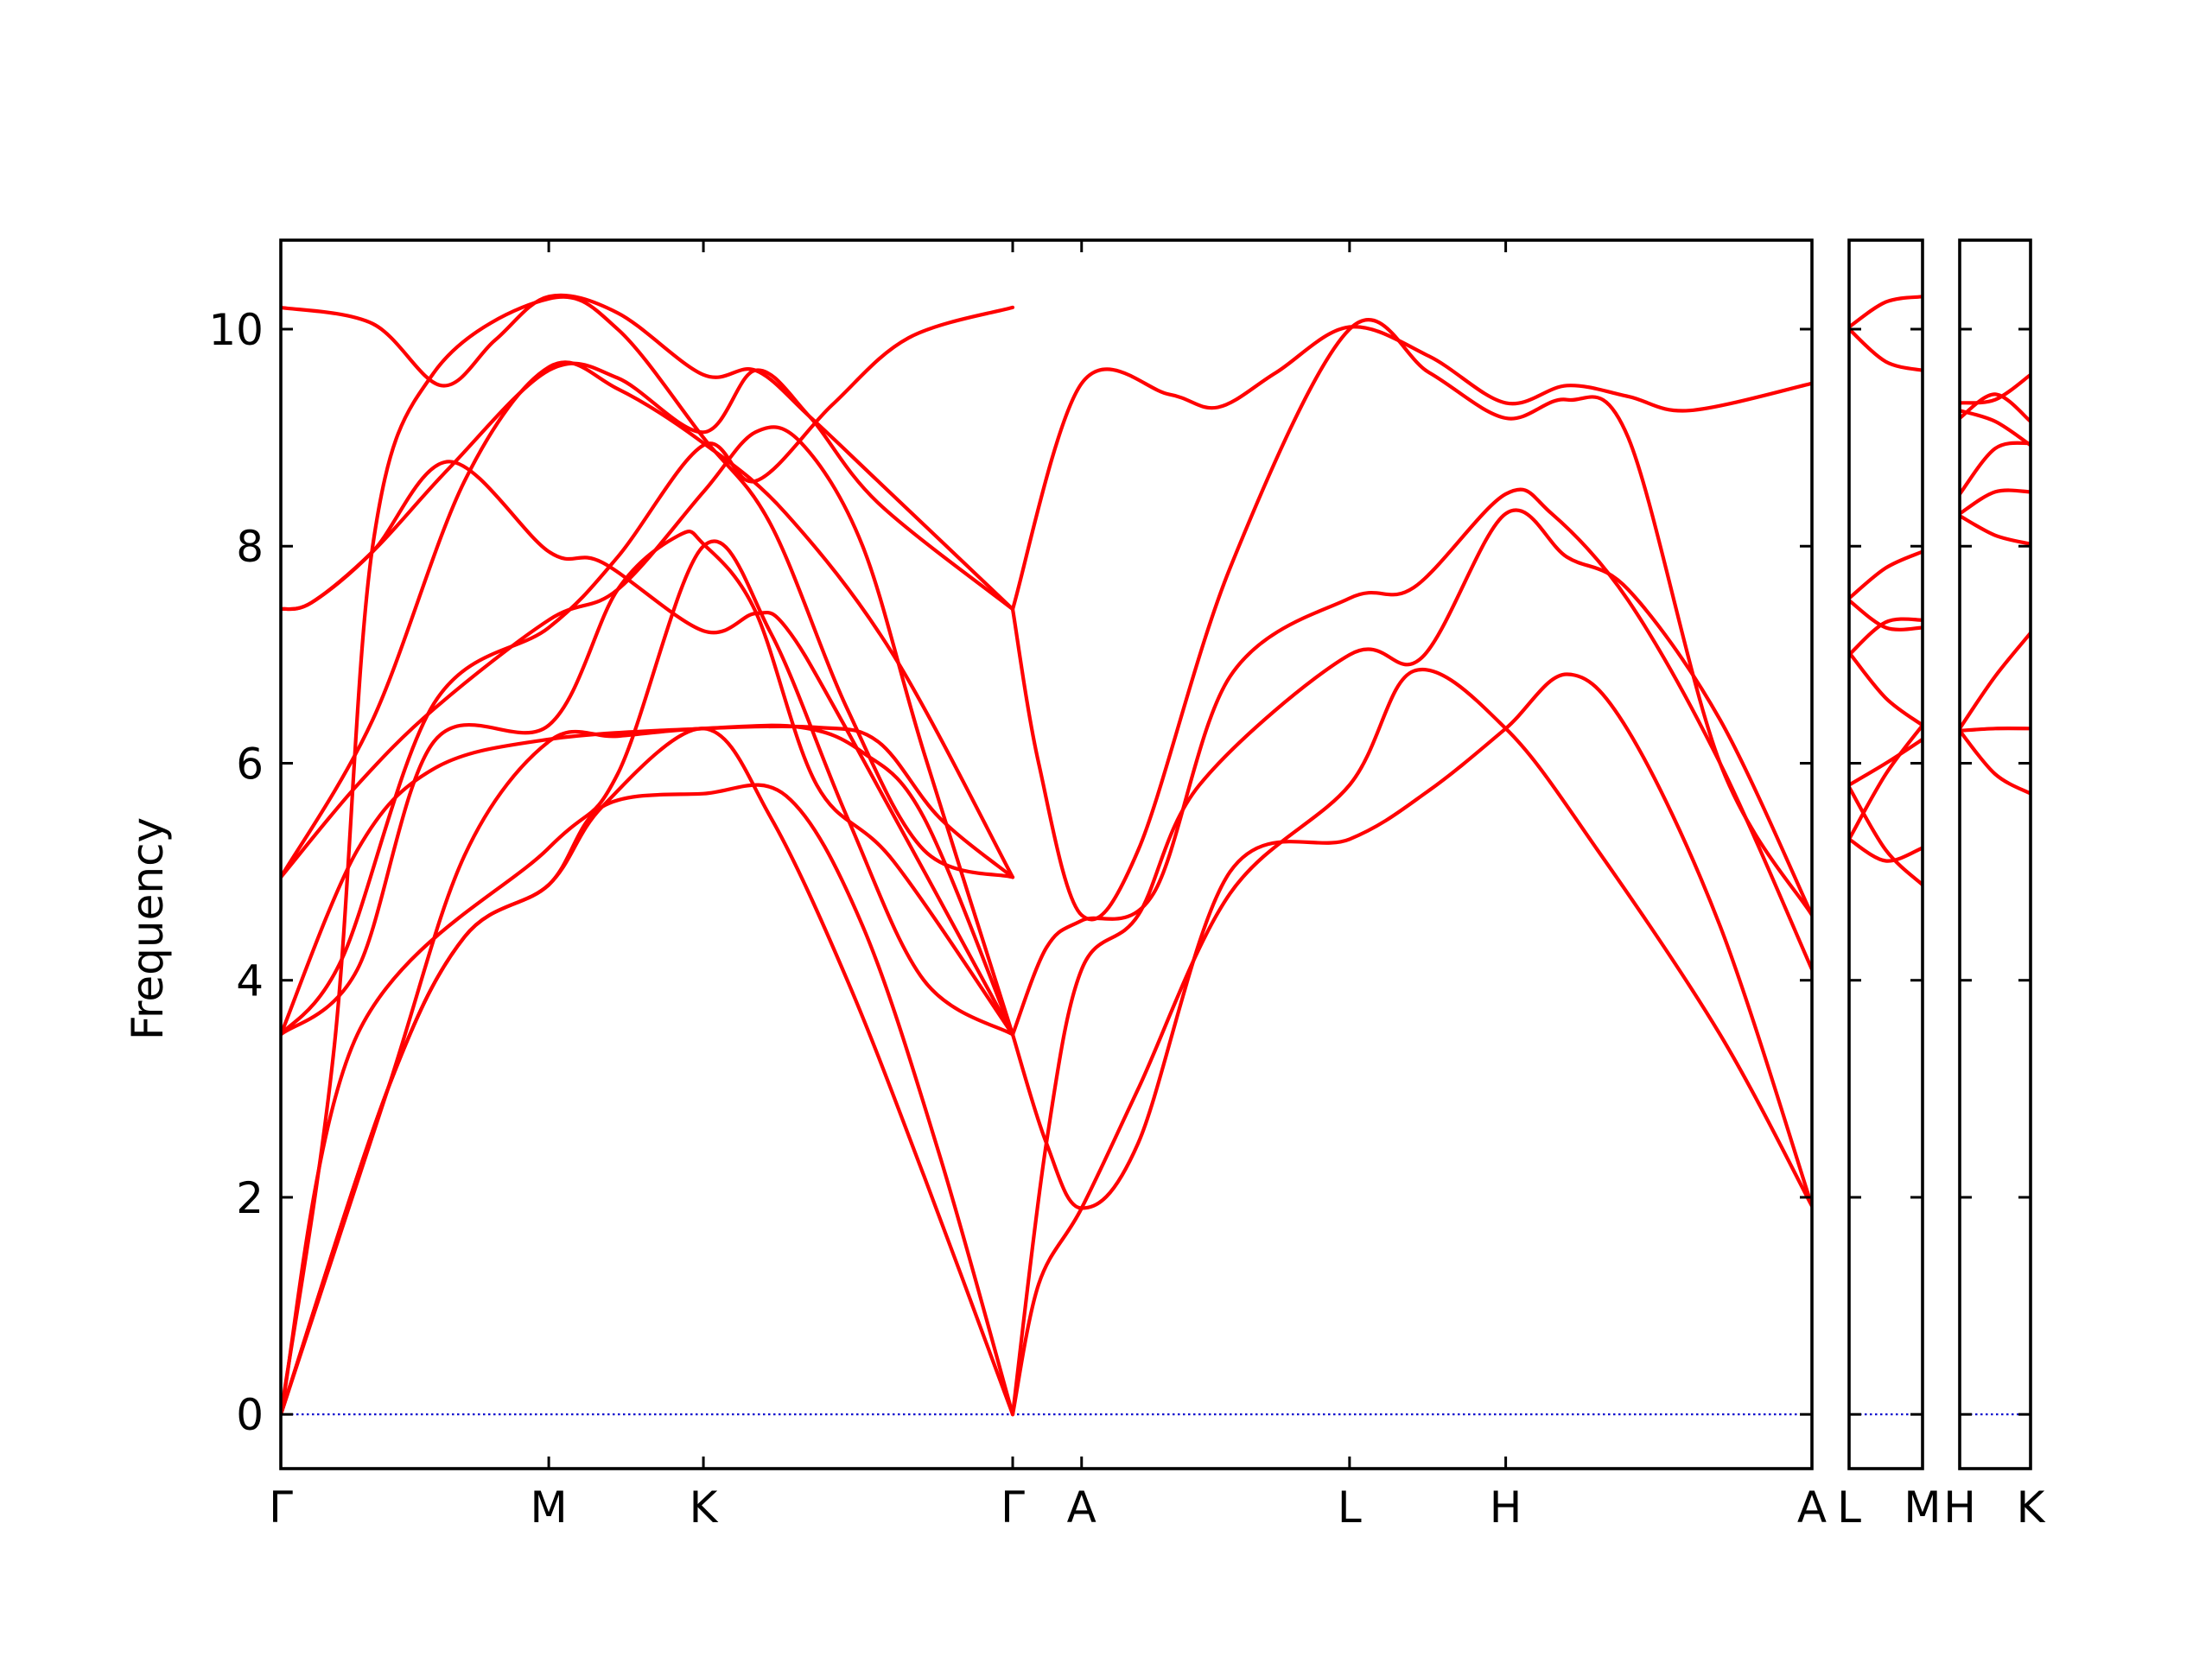 This screenshot has width=2212, height=1663. What do you see at coordinates (250, 1415) in the screenshot?
I see `y-tick-label: 0` at bounding box center [250, 1415].